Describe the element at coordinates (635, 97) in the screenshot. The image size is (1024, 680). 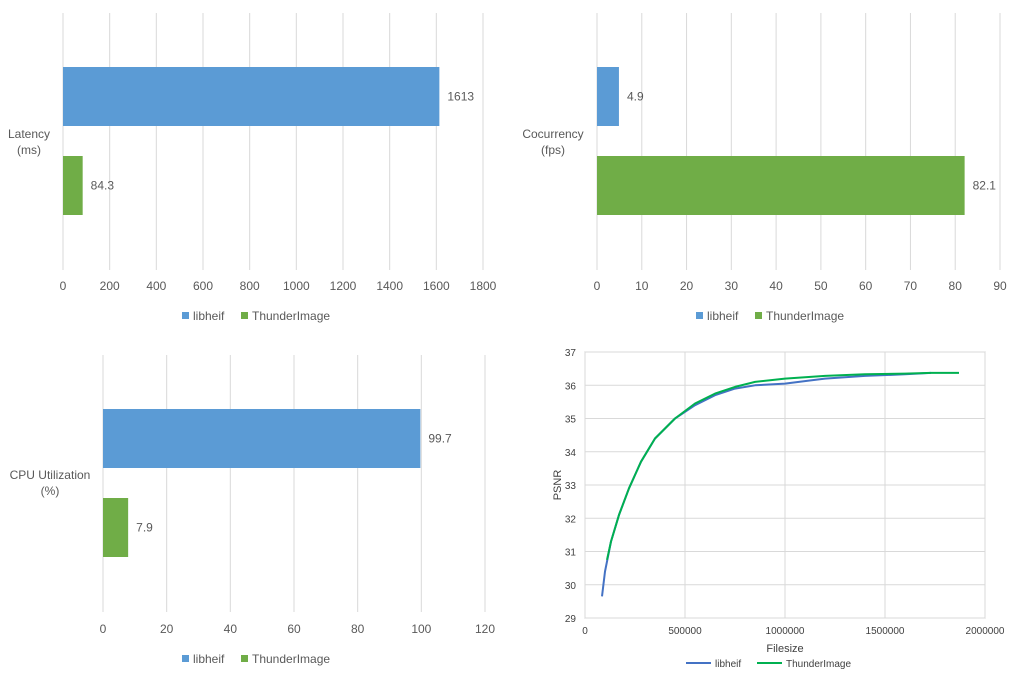
I see `data-label-libheif: 4.9` at that location.